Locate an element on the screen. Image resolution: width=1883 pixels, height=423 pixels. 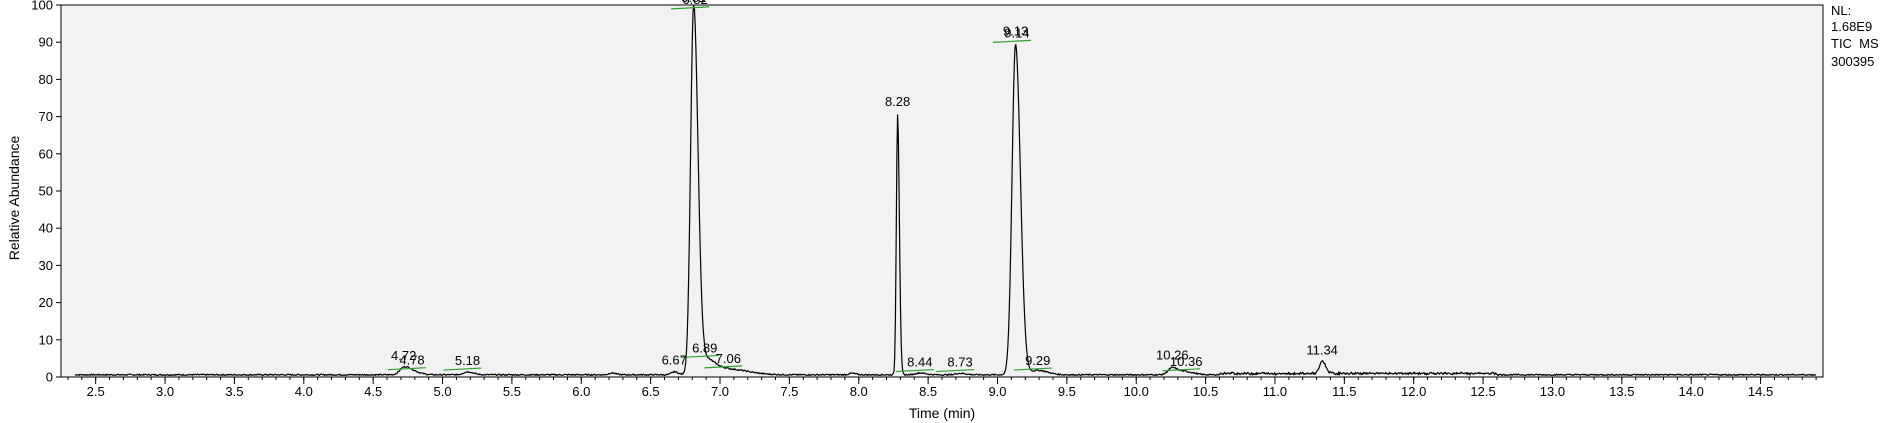
info-box: NL: 1.68E9 TIC MS 300395 is located at coordinates (1855, 36).